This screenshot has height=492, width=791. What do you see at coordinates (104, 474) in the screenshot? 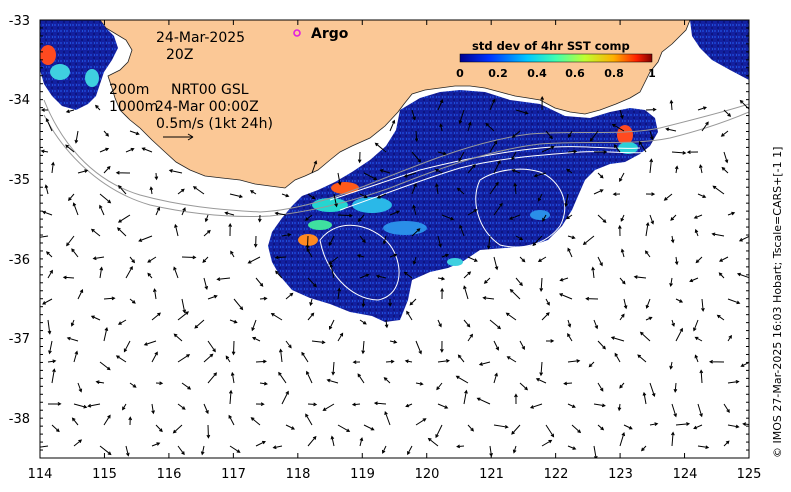
I see `x-tick-label: 115` at bounding box center [104, 474].